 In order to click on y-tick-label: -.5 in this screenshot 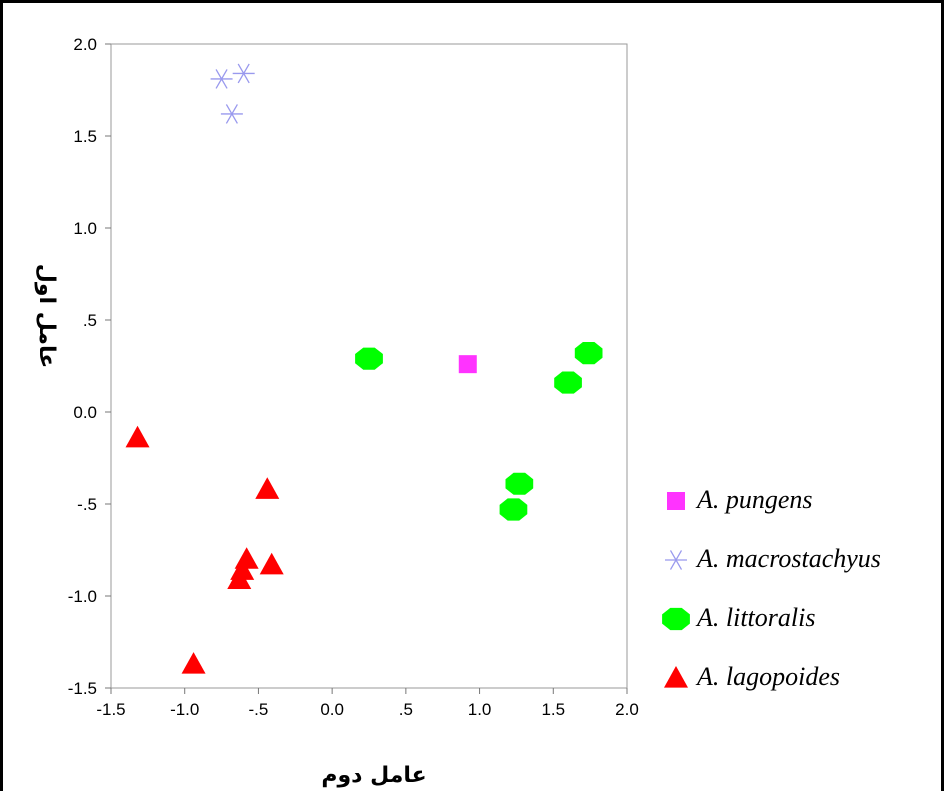, I will do `click(87, 504)`.